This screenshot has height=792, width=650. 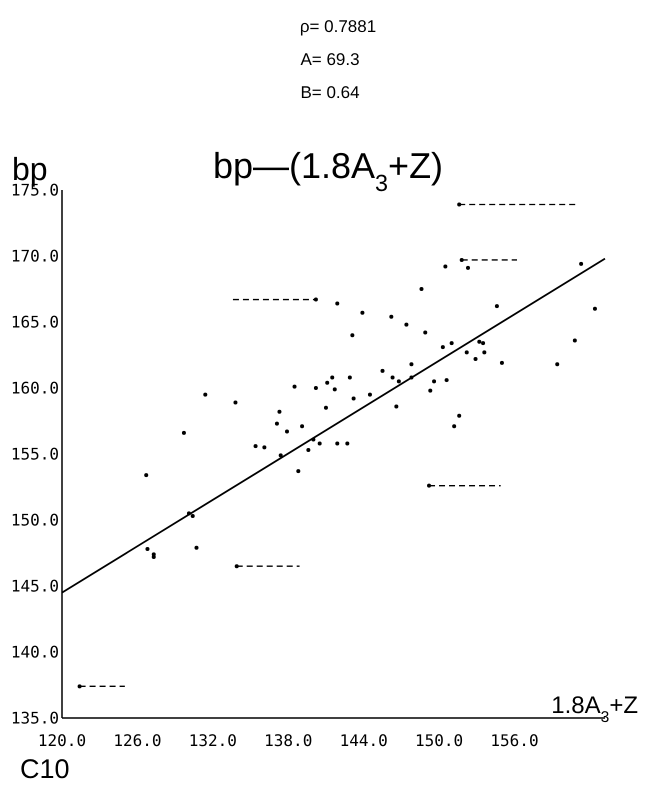 I want to click on chart-title: bp—(1.8A$_{3}$+Z), so click(x=328, y=170).